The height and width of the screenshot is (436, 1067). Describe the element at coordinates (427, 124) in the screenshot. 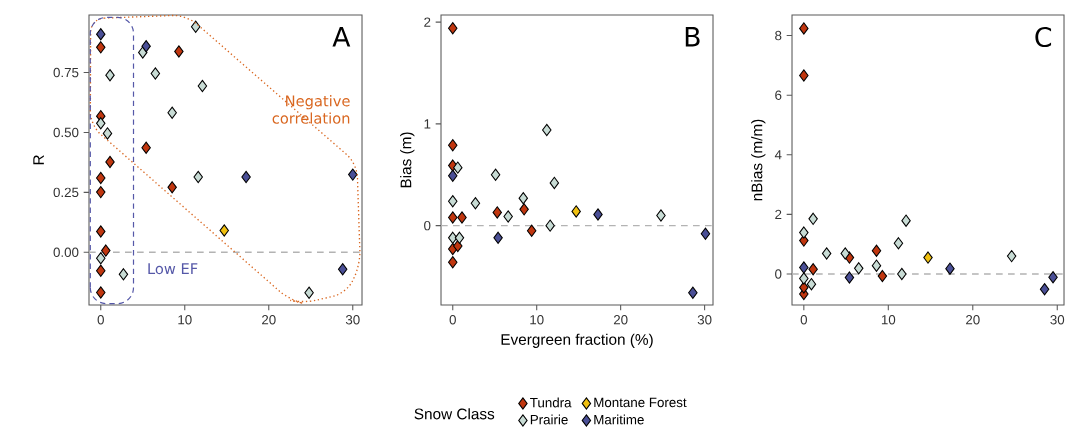

I see `y-tick-label: 1` at that location.